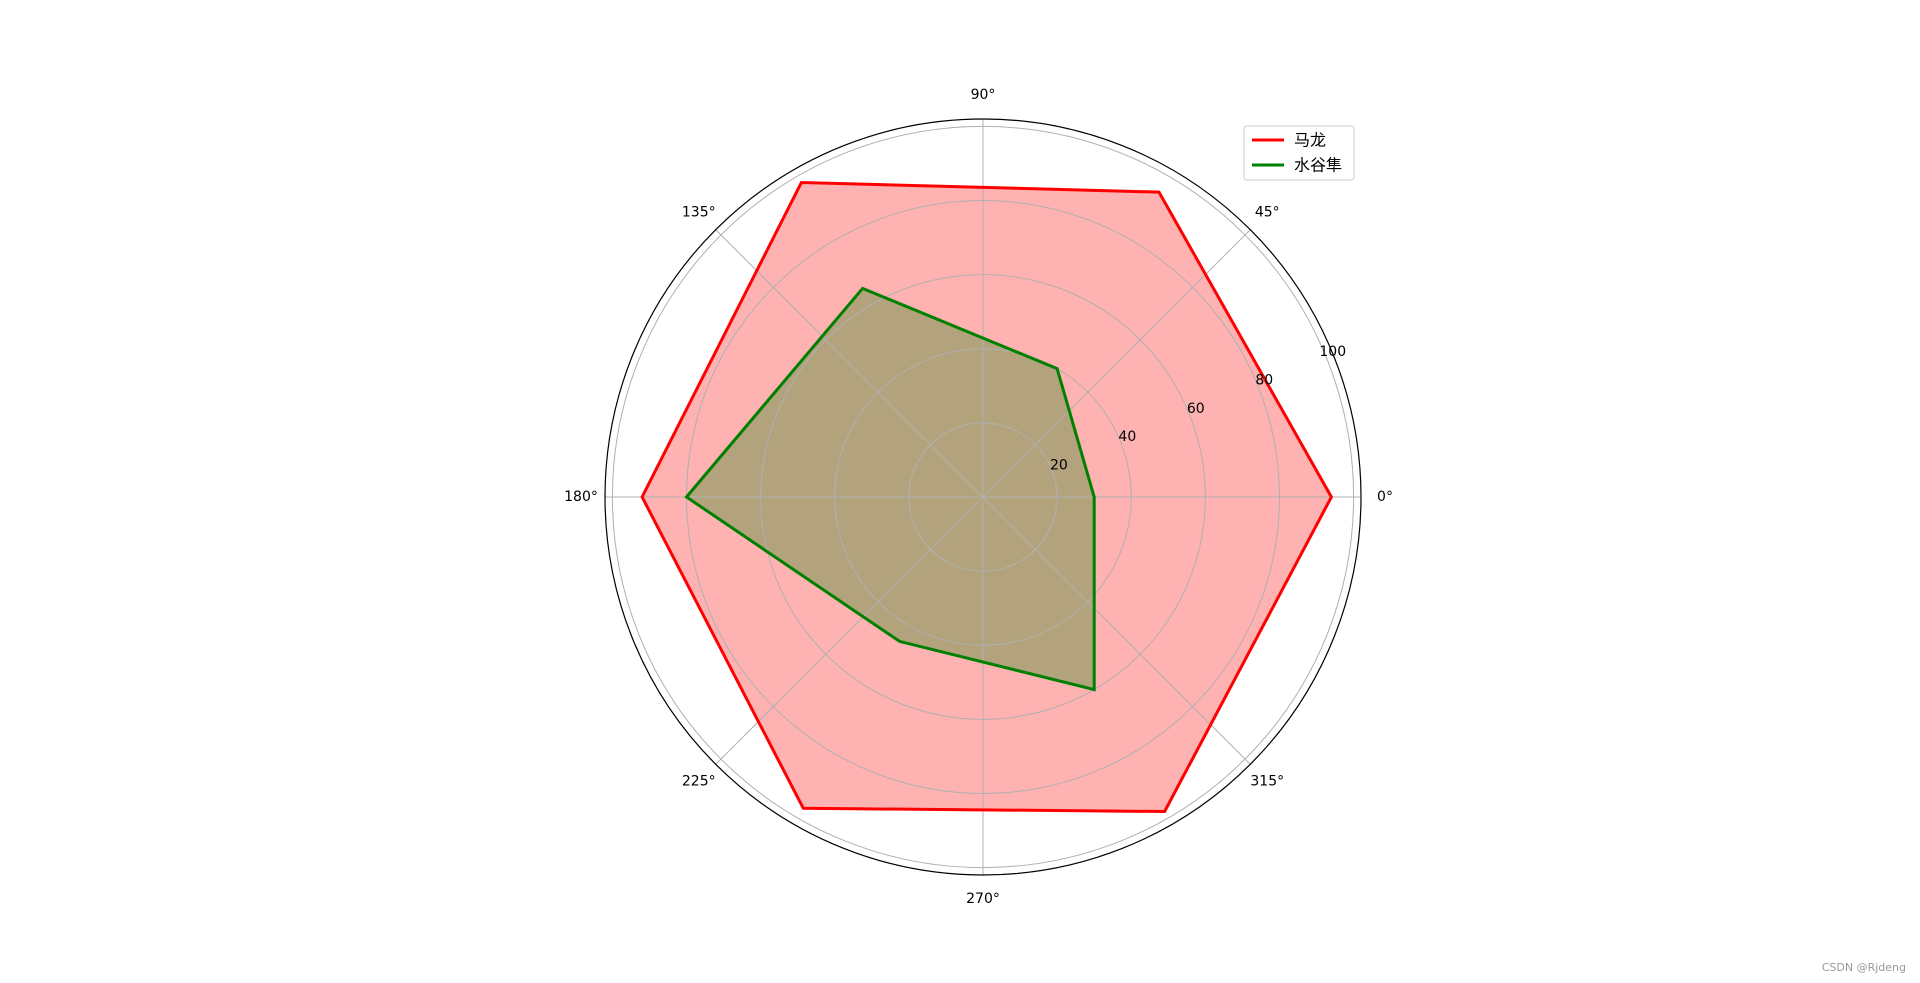 This screenshot has width=1920, height=983. Describe the element at coordinates (1332, 352) in the screenshot. I see `radial-label: 100` at that location.